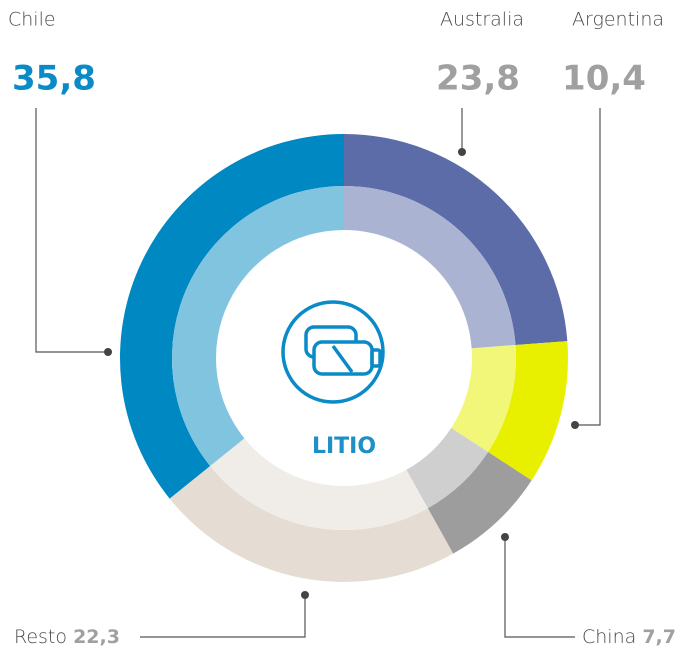 The width and height of the screenshot is (691, 657). What do you see at coordinates (609, 637) in the screenshot?
I see `category-name: China` at bounding box center [609, 637].